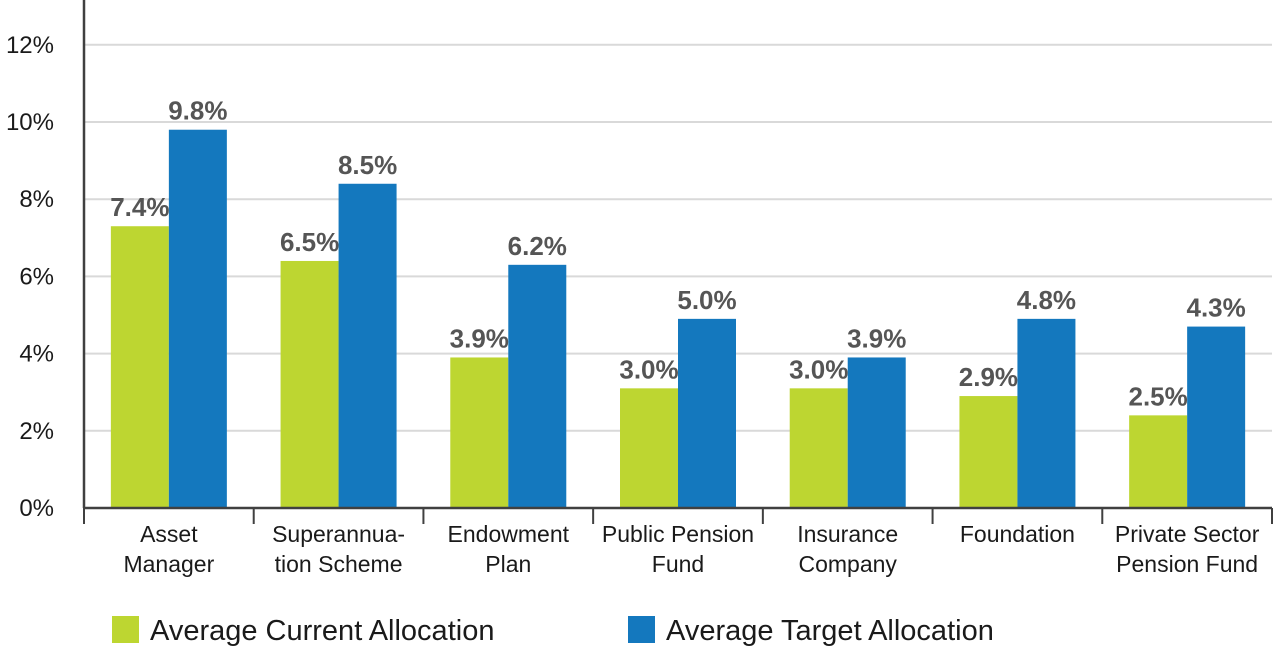 The image size is (1275, 661). What do you see at coordinates (1158, 396) in the screenshot?
I see `data-label: 2.5%` at bounding box center [1158, 396].